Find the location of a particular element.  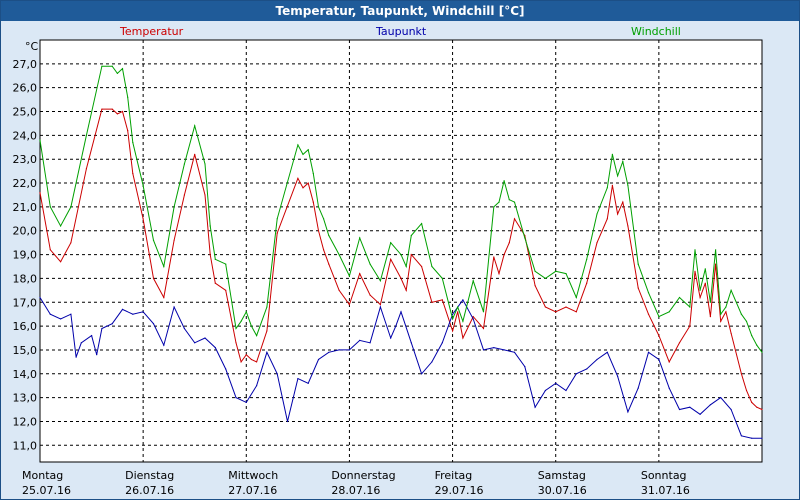

x-tick-day: Montag is located at coordinates (42, 475).